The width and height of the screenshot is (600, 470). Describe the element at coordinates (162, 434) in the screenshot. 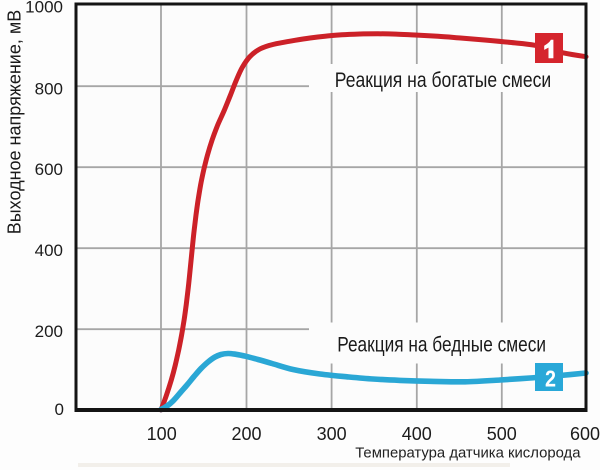

I see `svg-text: 100` at that location.